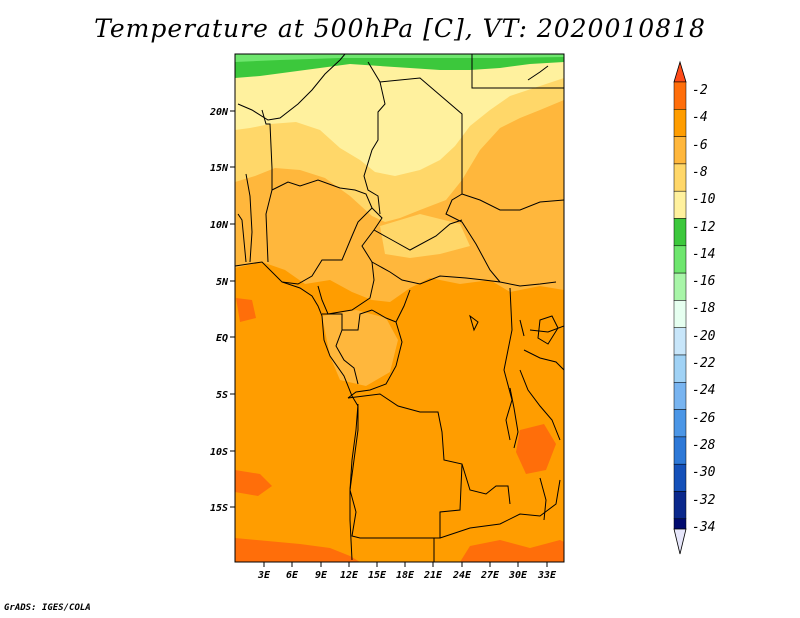 The height and width of the screenshot is (618, 800). I want to click on lon-label-33e: 33E, so click(547, 575).